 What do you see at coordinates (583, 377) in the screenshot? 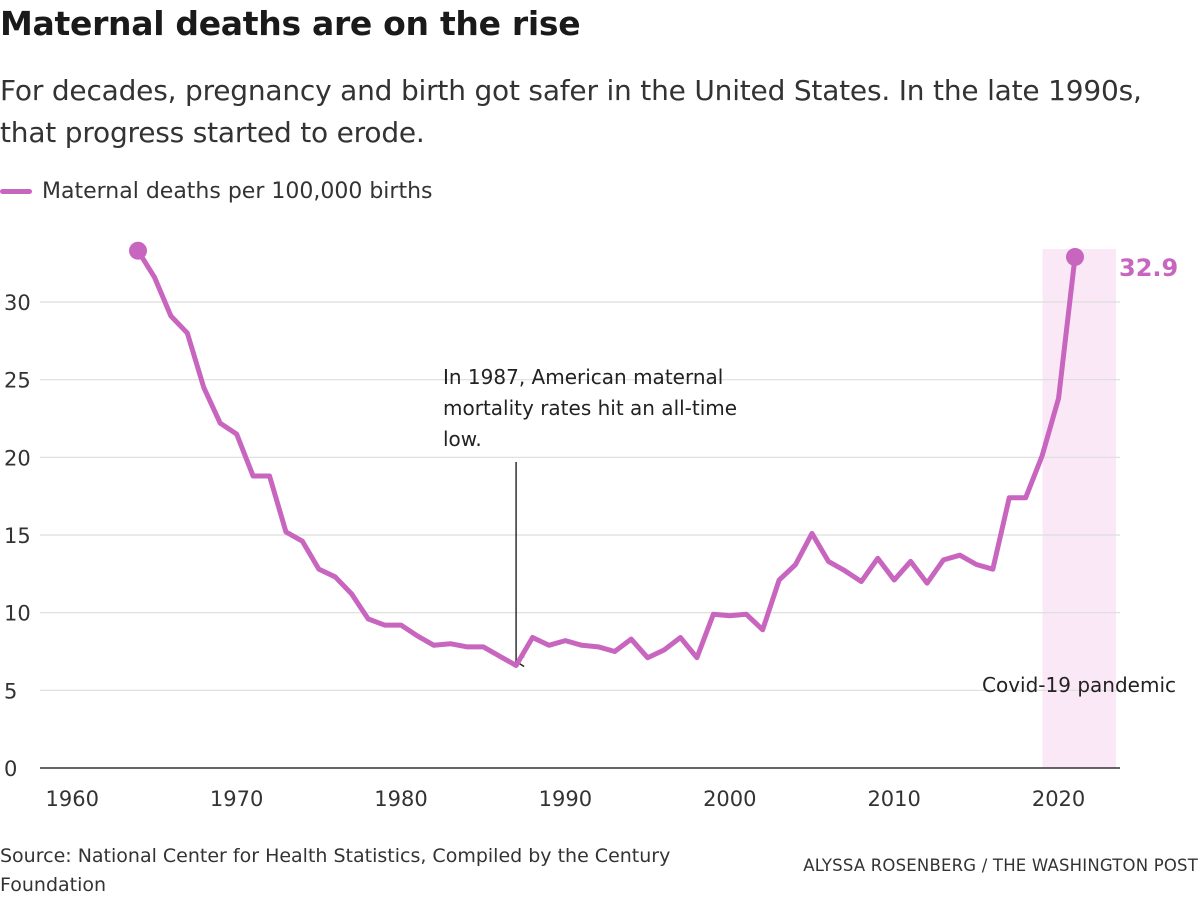
I see `annotation-text-line: In 1987, American maternal` at bounding box center [583, 377].